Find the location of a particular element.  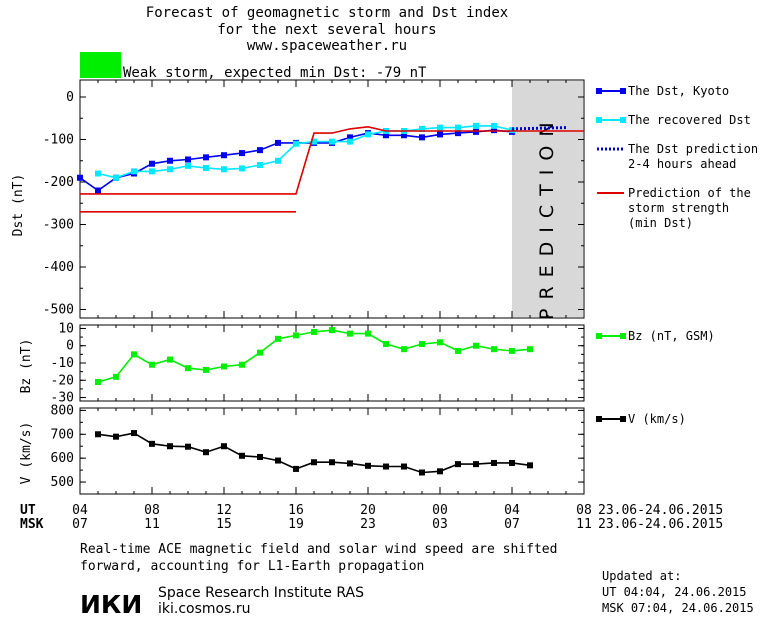

prediction-label: PREDICTION is located at coordinates (547, 216).